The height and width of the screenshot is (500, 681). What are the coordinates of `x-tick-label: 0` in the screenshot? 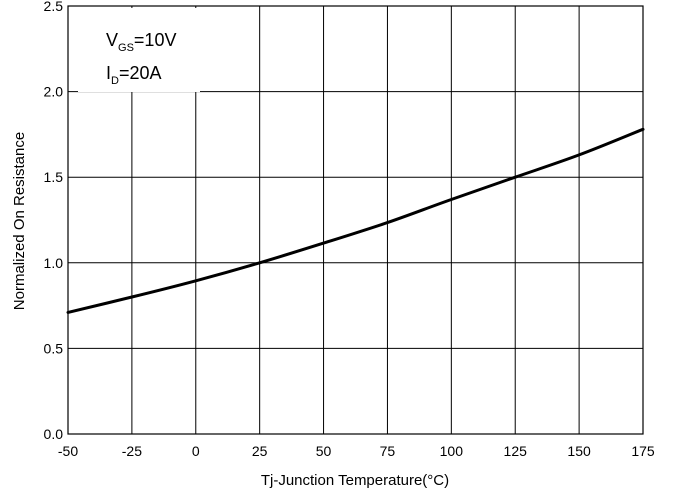 It's located at (196, 451).